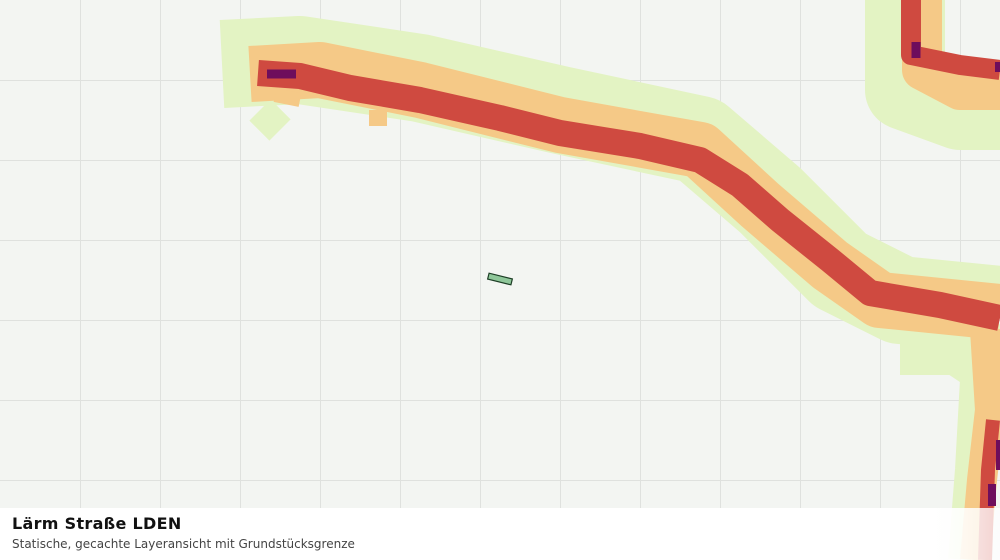  Describe the element at coordinates (500, 279) in the screenshot. I see `parcel-boundary` at that location.